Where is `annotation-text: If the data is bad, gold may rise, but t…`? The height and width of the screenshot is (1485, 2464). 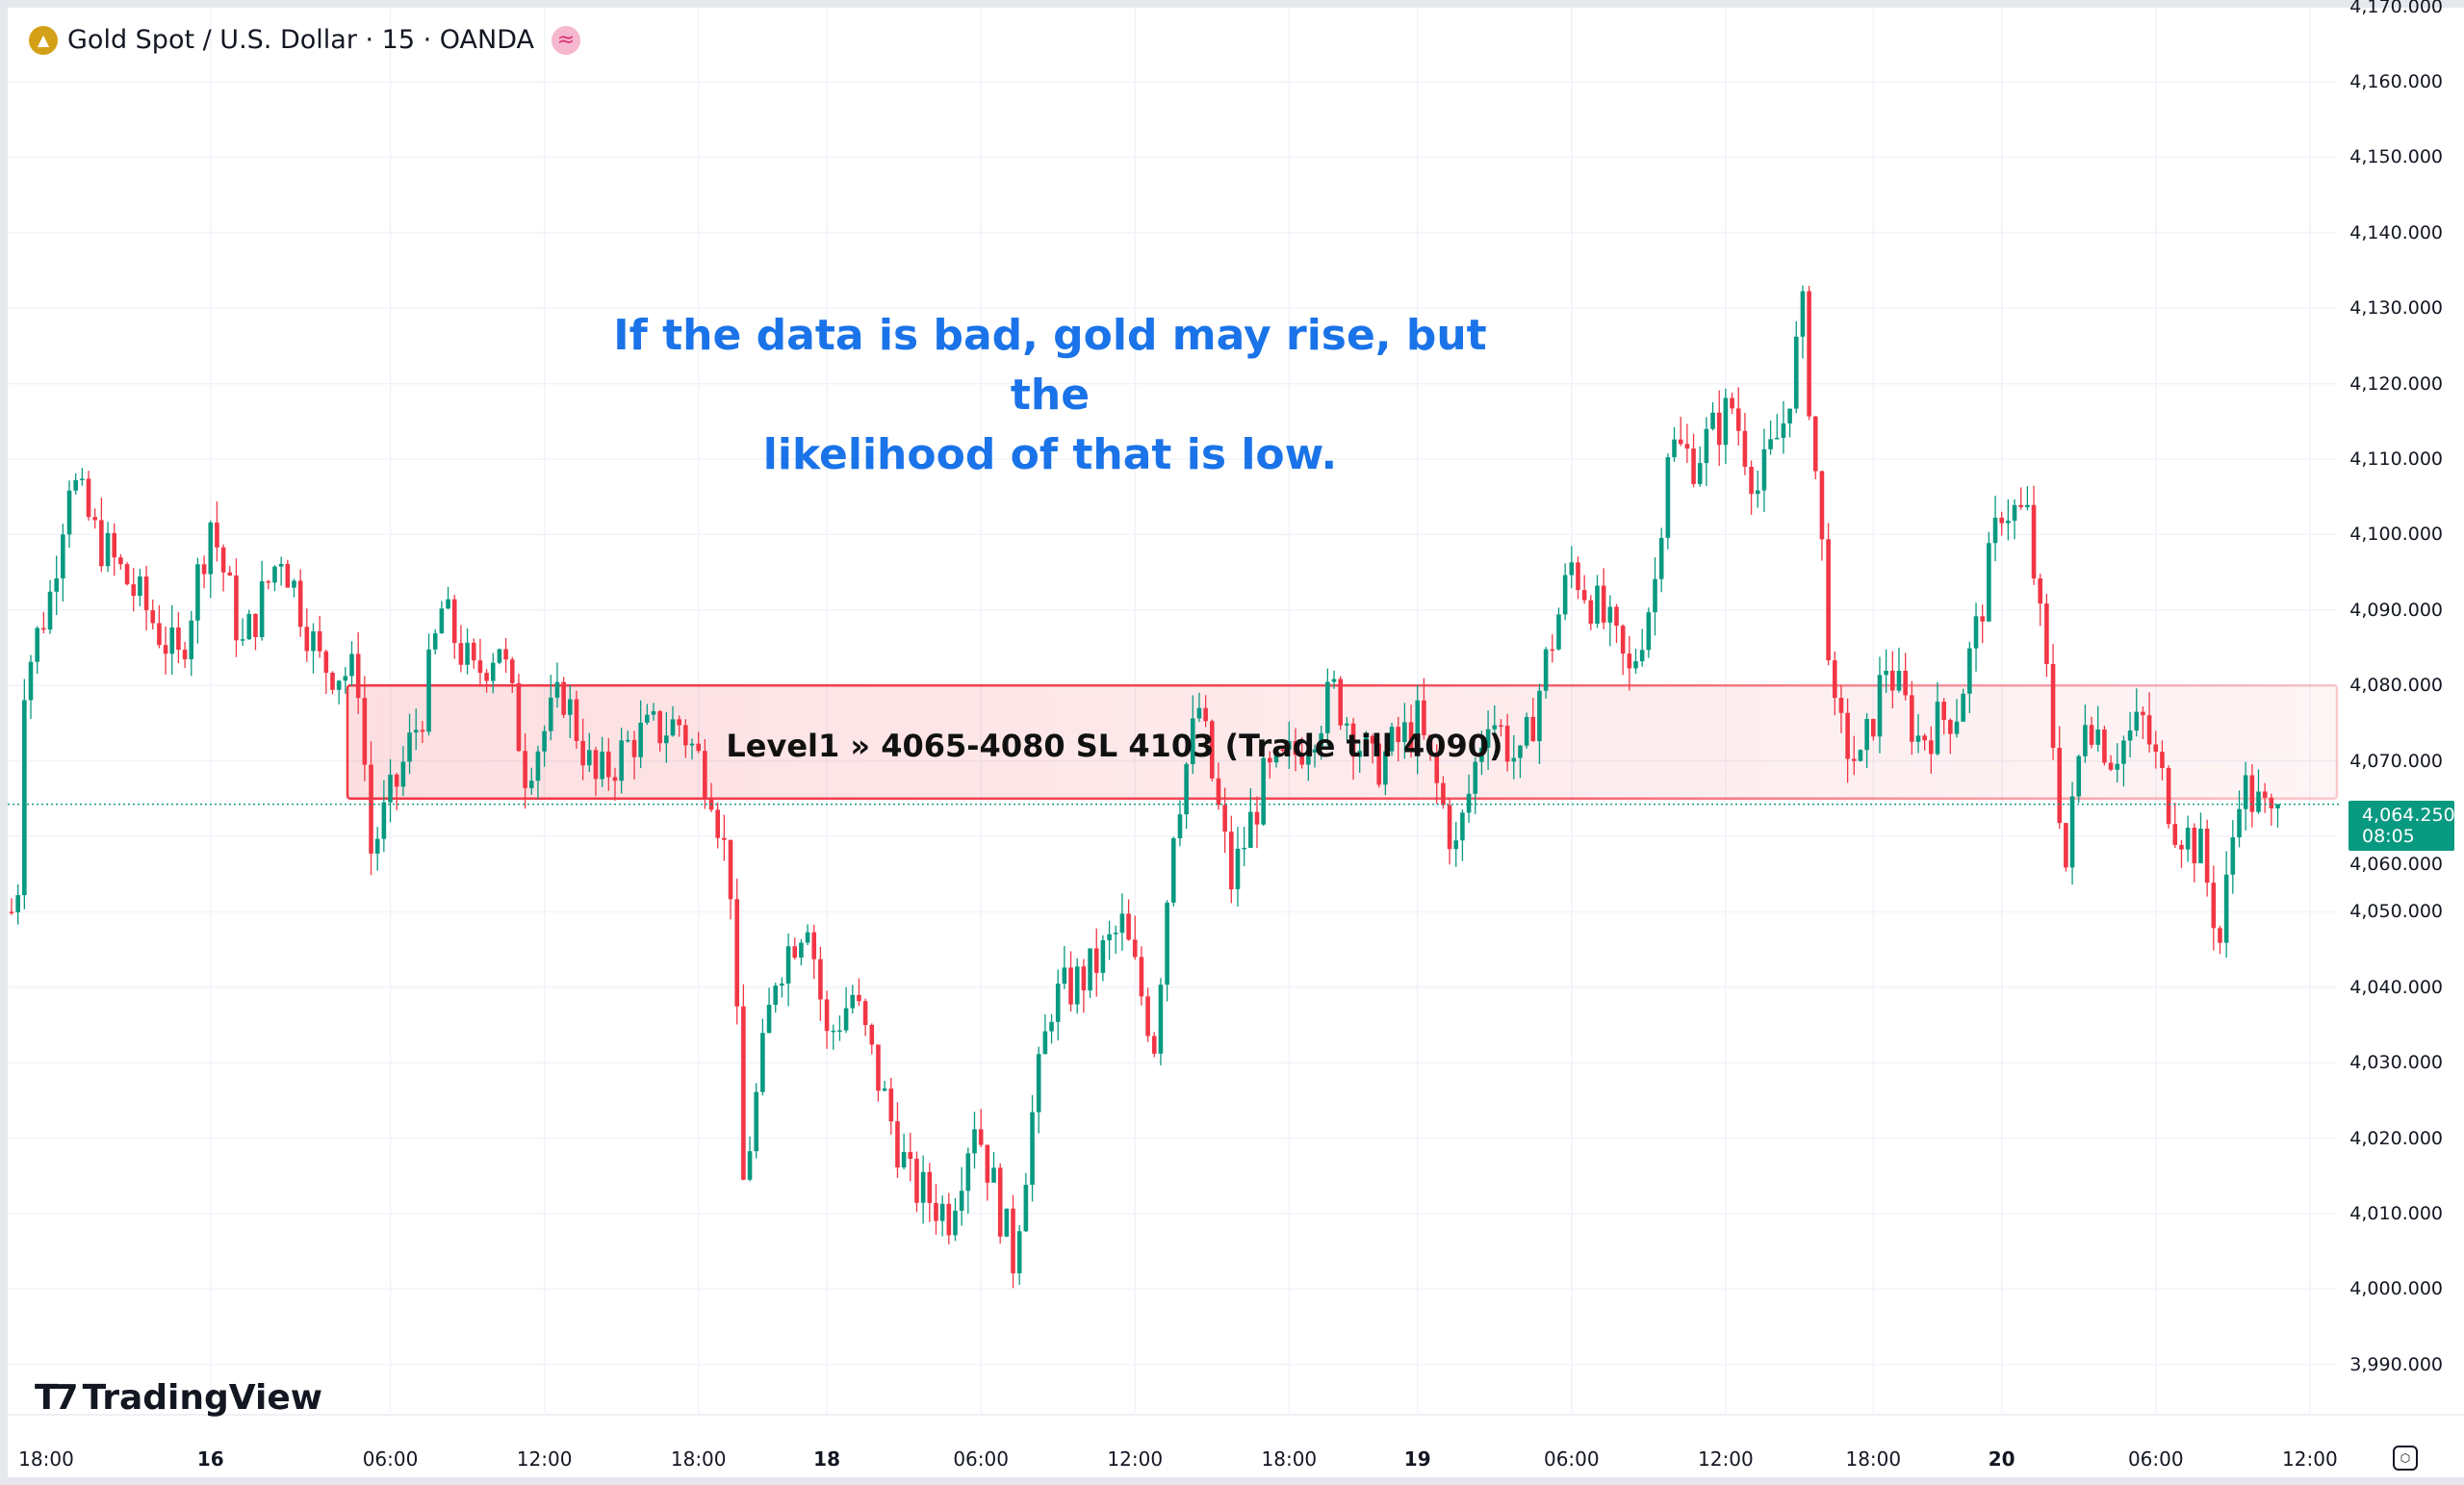
annotation-text: If the data is bad, gold may rise, but t… is located at coordinates (1050, 395).